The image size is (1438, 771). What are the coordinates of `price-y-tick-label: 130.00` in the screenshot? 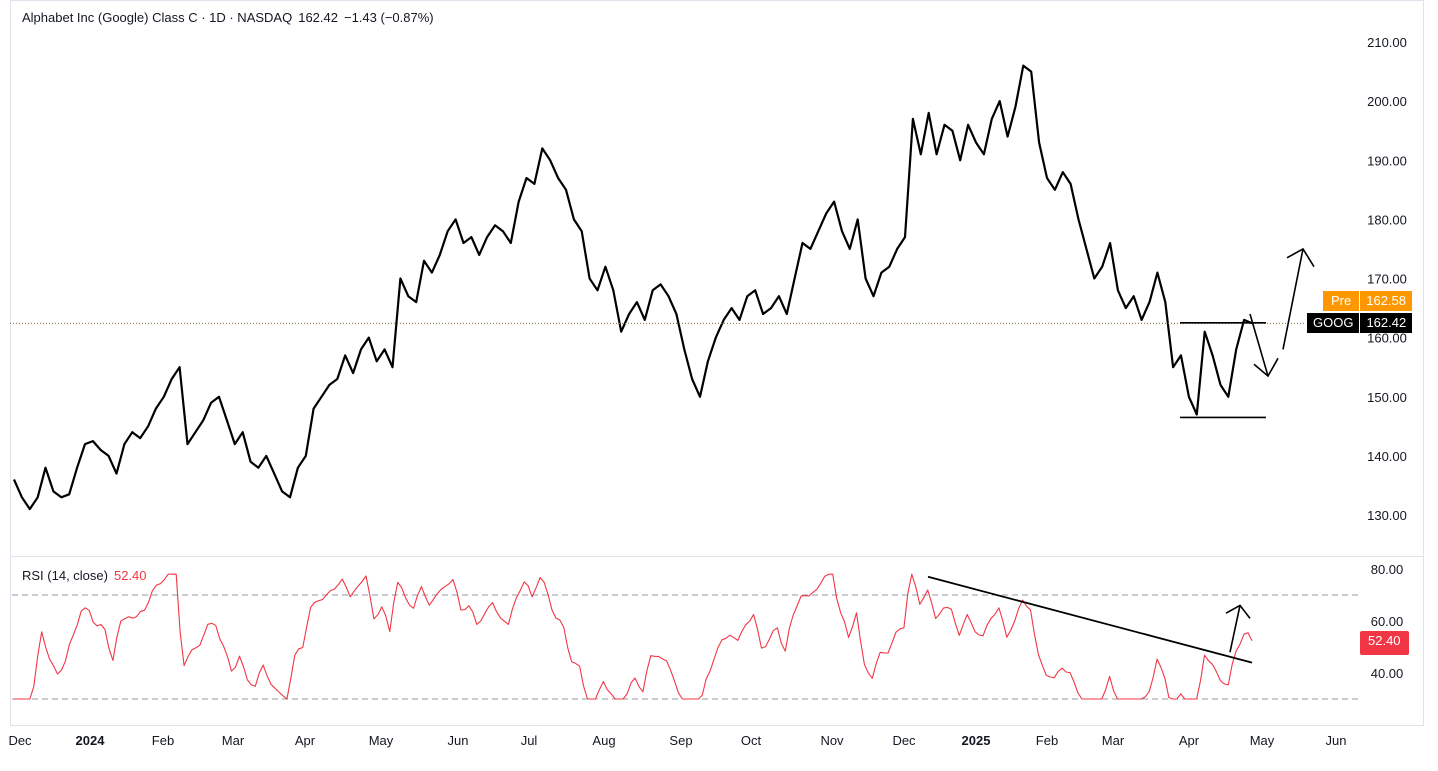 It's located at (1387, 515).